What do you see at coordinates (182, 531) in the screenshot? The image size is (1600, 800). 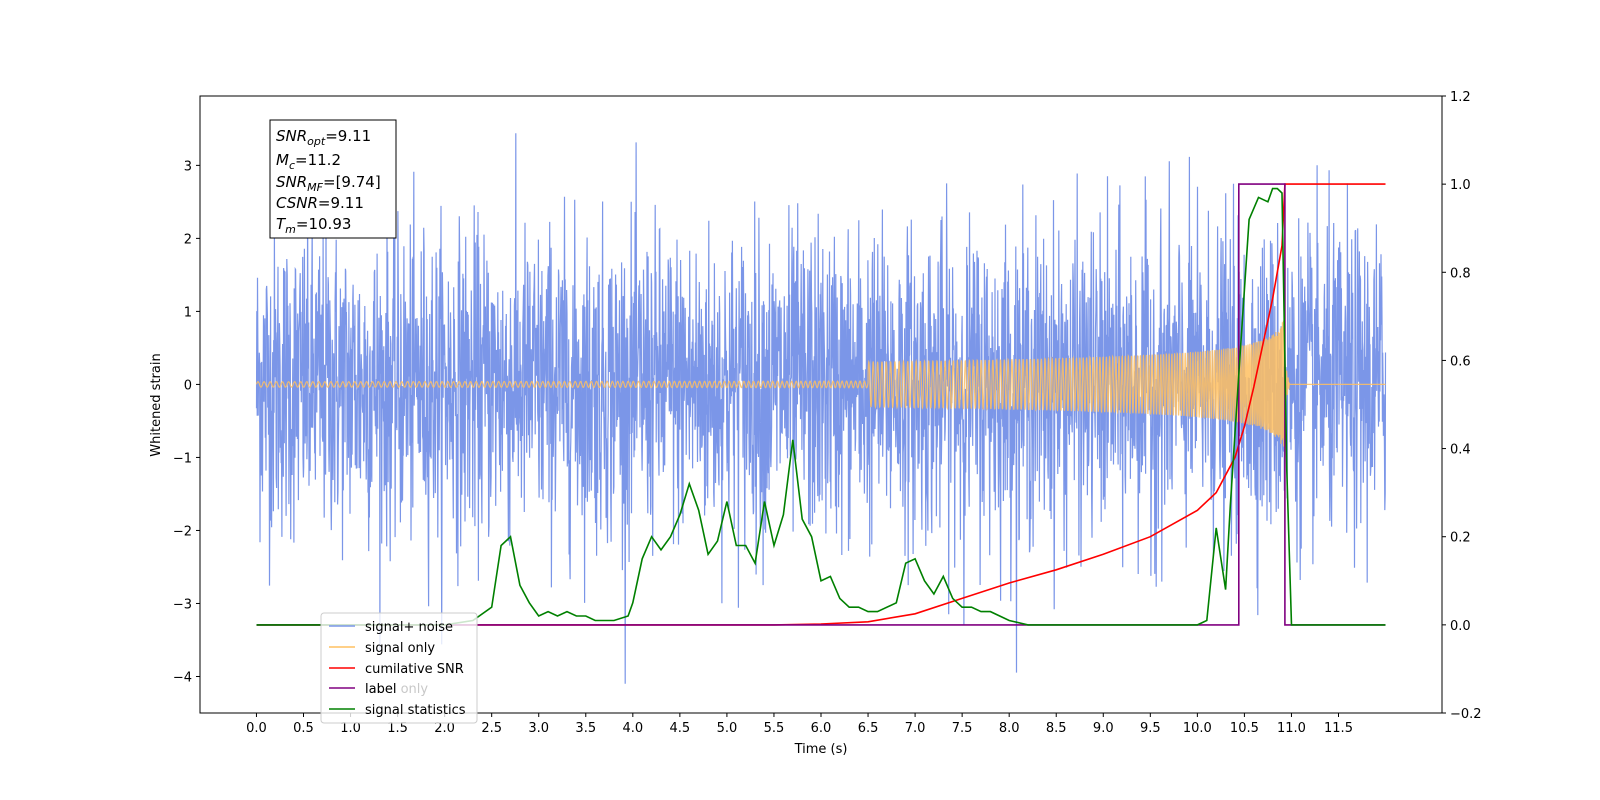 I see `y-tick-label: −2` at bounding box center [182, 531].